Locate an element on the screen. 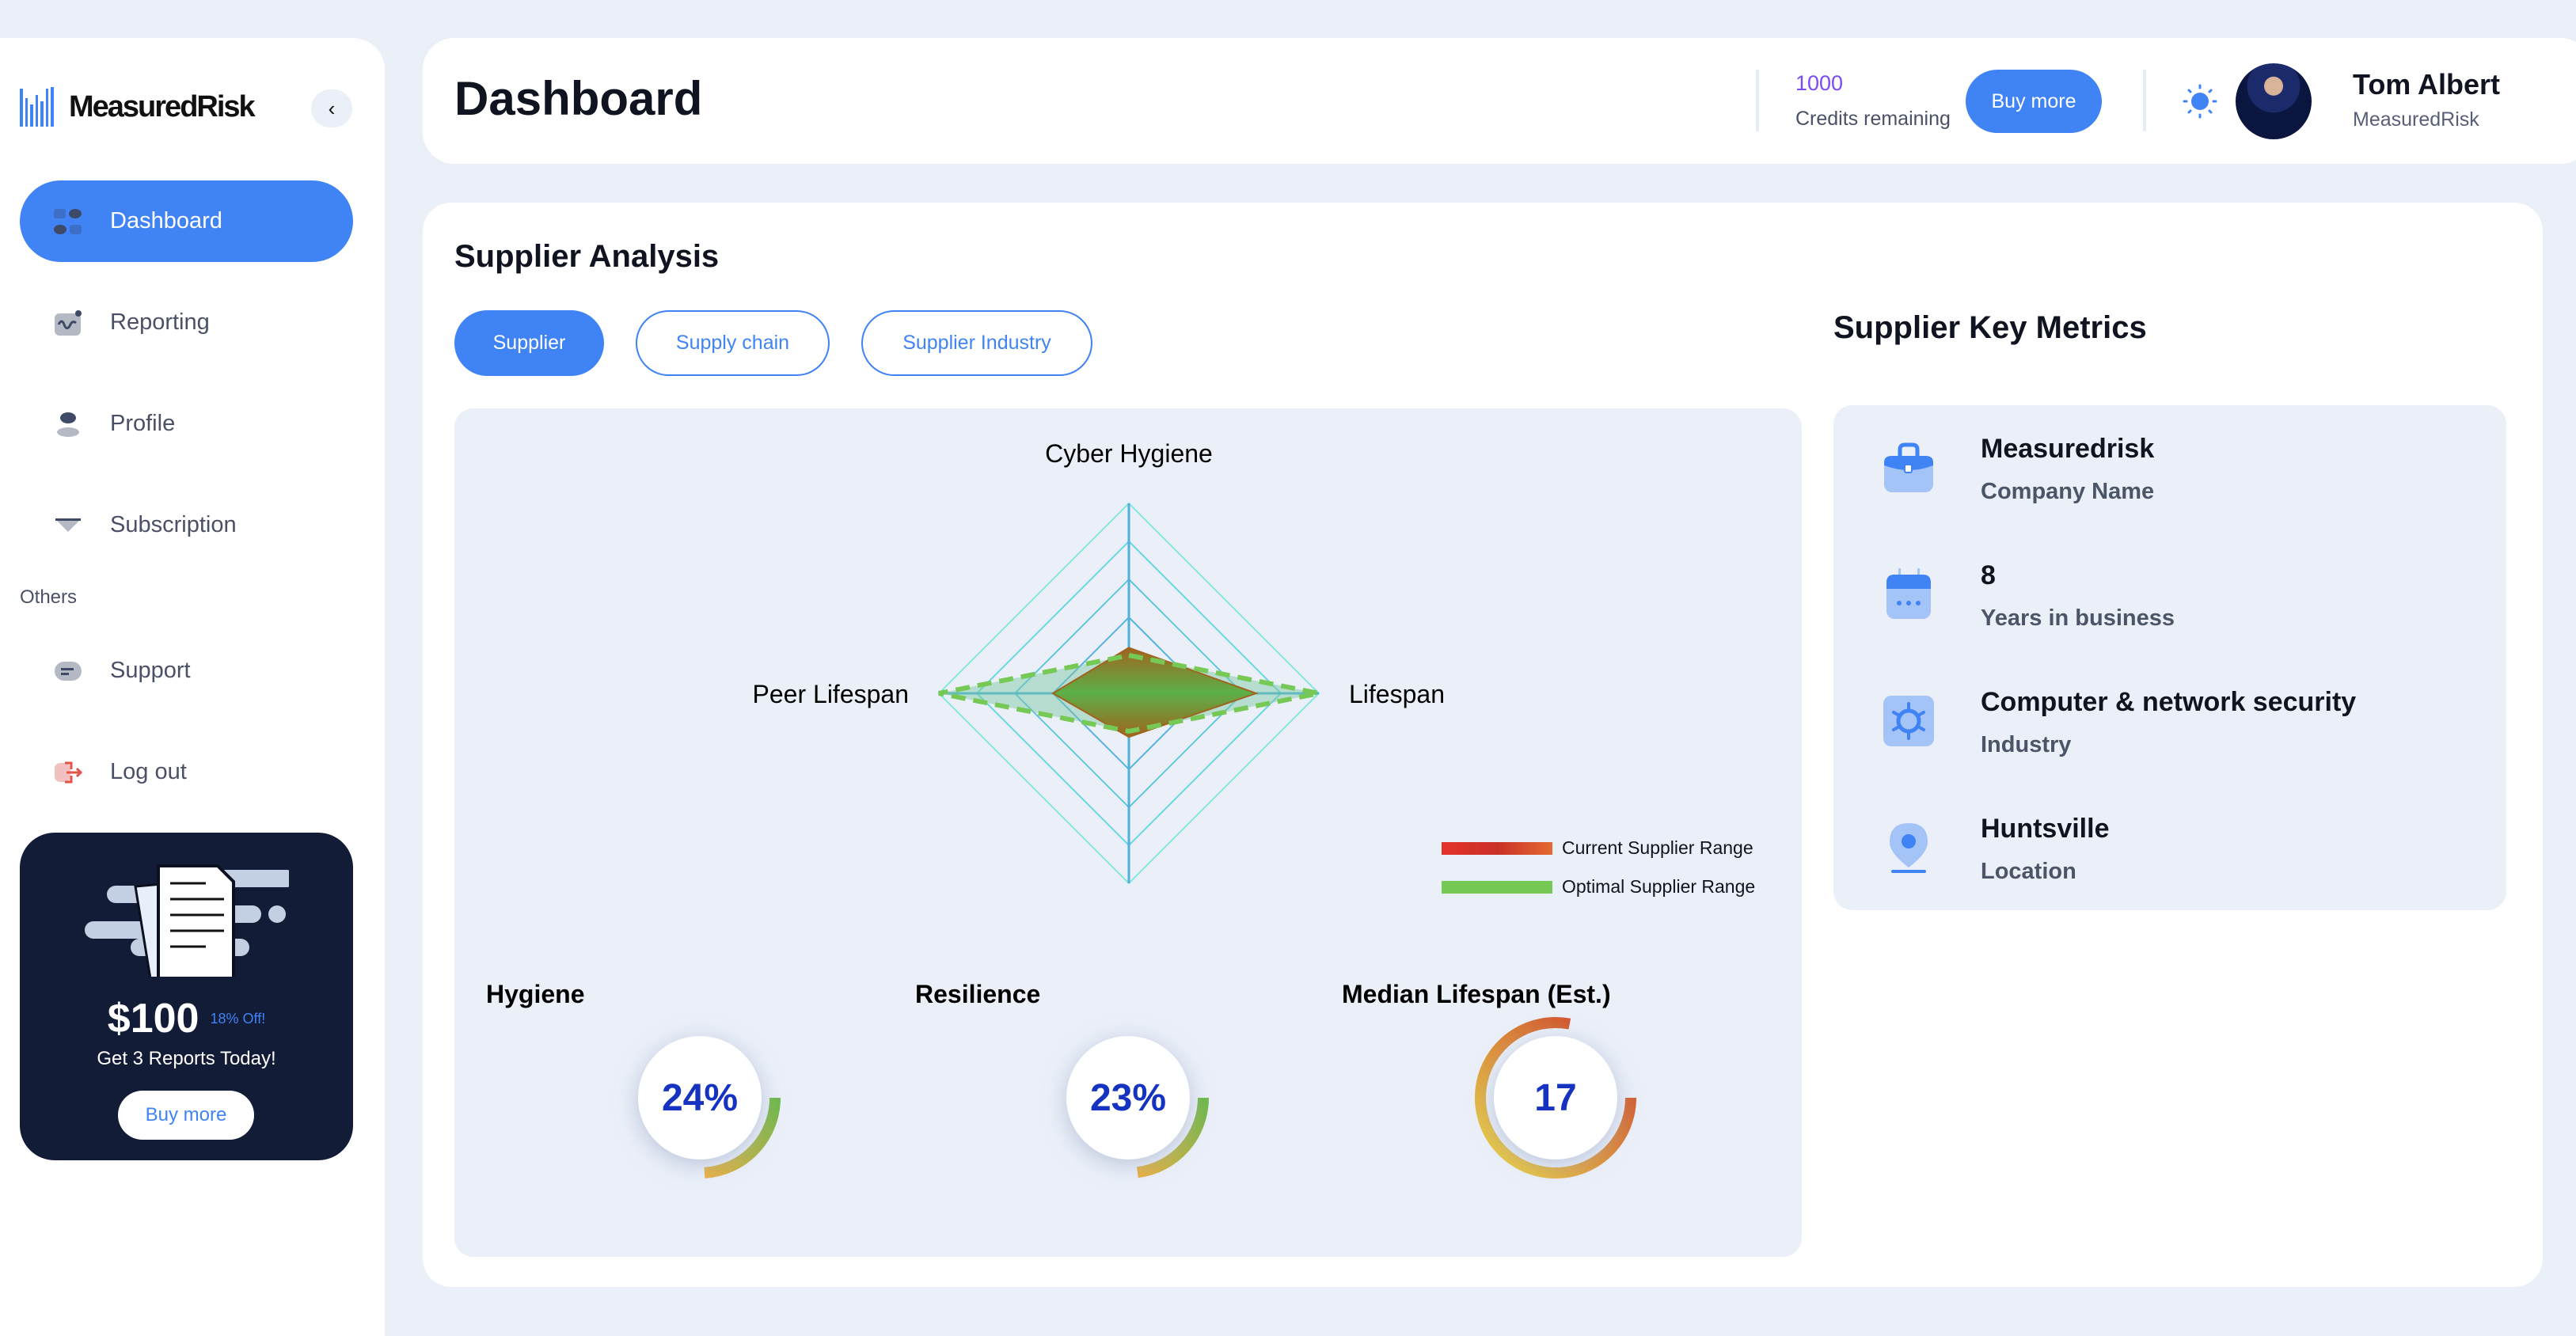  tab-supplier: Supplier is located at coordinates (529, 343).